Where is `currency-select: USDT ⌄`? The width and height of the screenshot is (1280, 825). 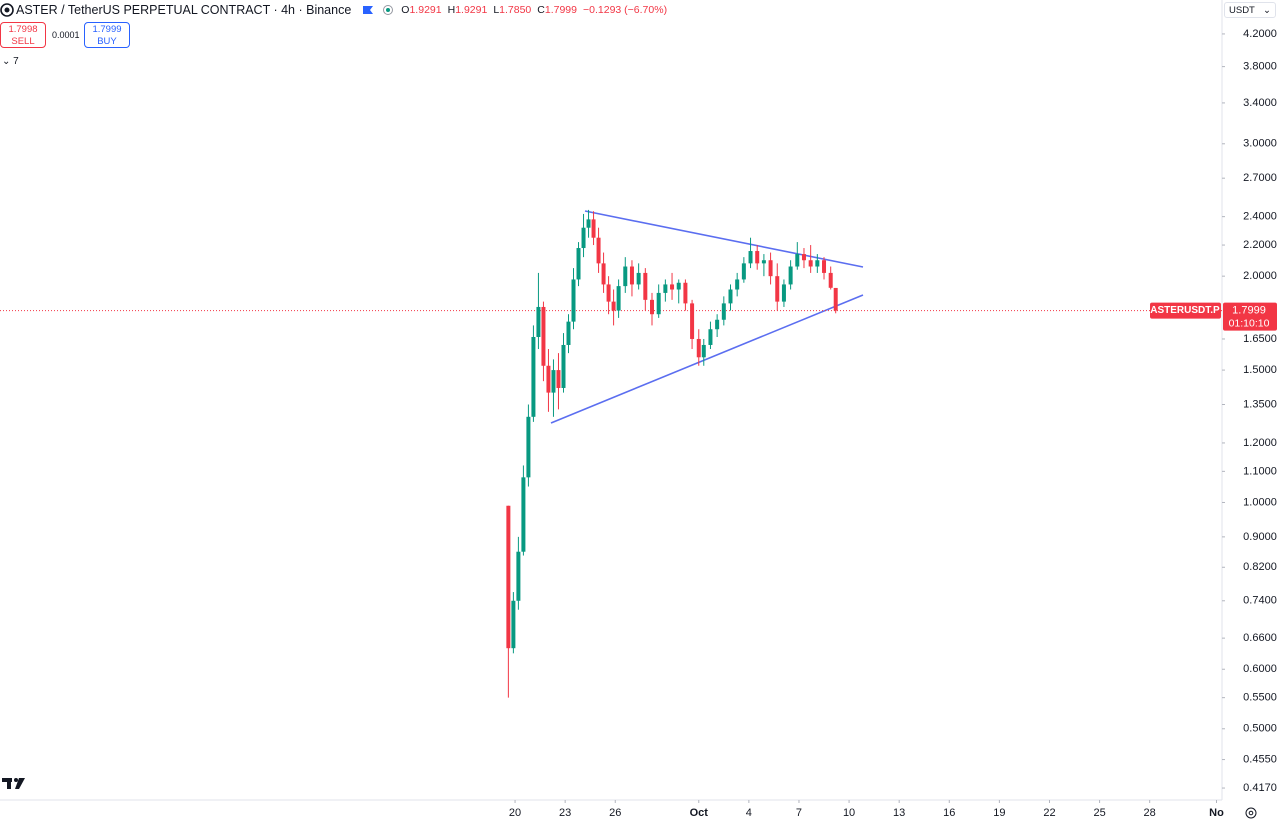 currency-select: USDT ⌄ is located at coordinates (1250, 10).